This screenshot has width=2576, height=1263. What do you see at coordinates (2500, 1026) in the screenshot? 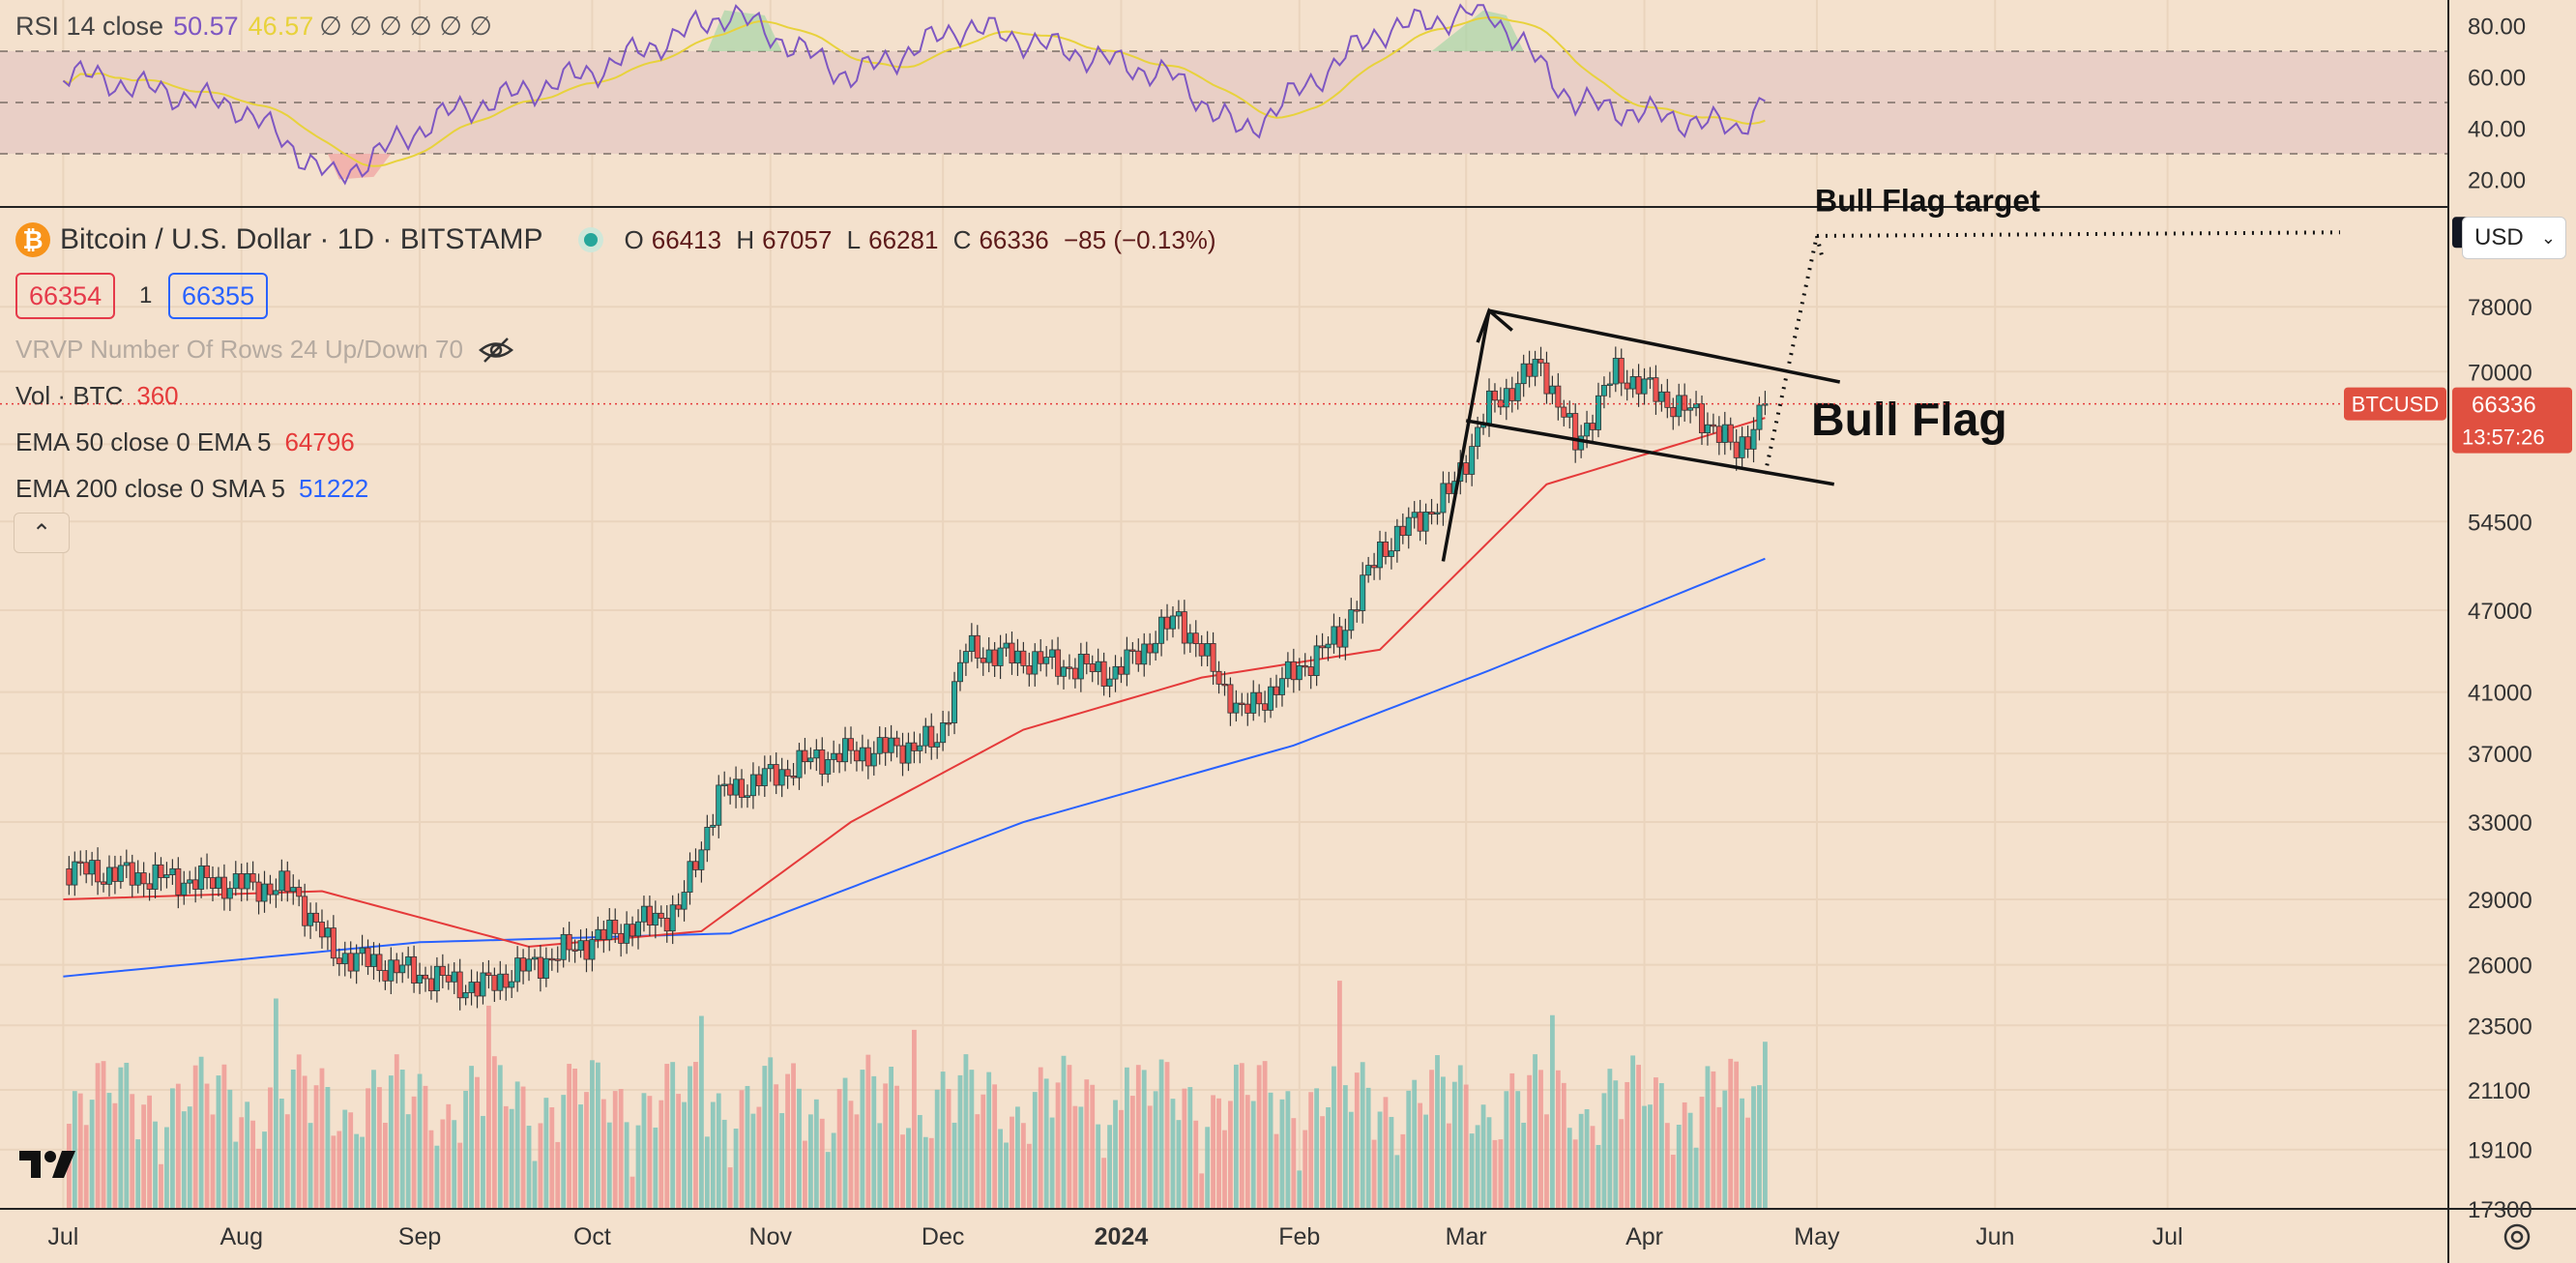
I see `price-tick-label: 23500` at bounding box center [2500, 1026].